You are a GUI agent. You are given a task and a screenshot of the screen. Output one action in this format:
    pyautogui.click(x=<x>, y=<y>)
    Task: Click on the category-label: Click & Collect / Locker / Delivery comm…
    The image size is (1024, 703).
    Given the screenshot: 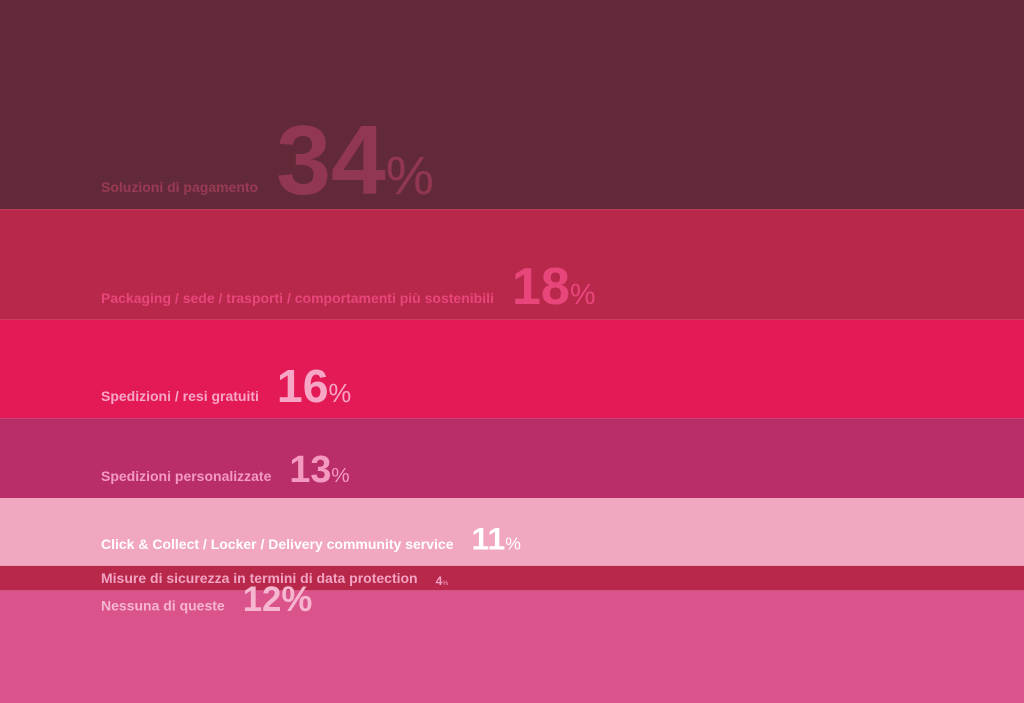 What is the action you would take?
    pyautogui.click(x=277, y=544)
    